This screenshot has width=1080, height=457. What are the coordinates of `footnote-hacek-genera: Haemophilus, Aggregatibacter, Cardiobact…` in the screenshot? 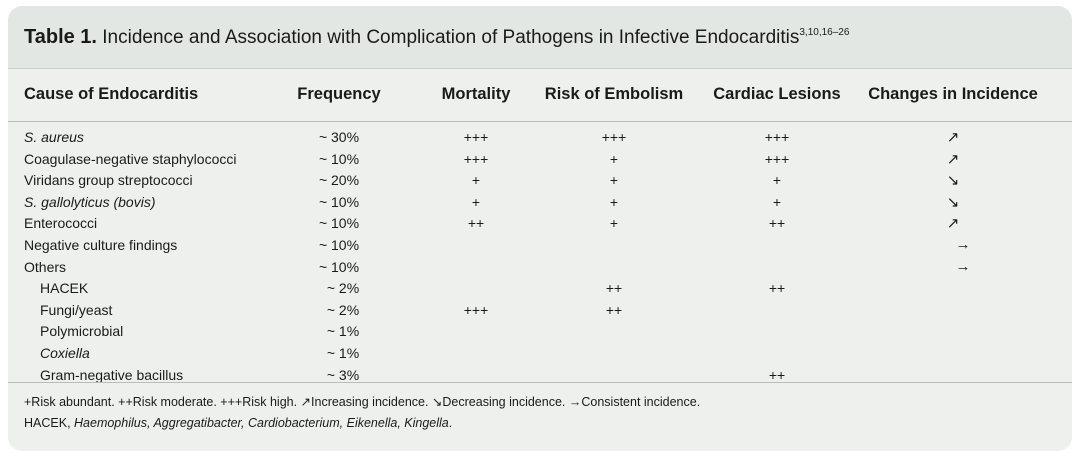 It's located at (261, 423).